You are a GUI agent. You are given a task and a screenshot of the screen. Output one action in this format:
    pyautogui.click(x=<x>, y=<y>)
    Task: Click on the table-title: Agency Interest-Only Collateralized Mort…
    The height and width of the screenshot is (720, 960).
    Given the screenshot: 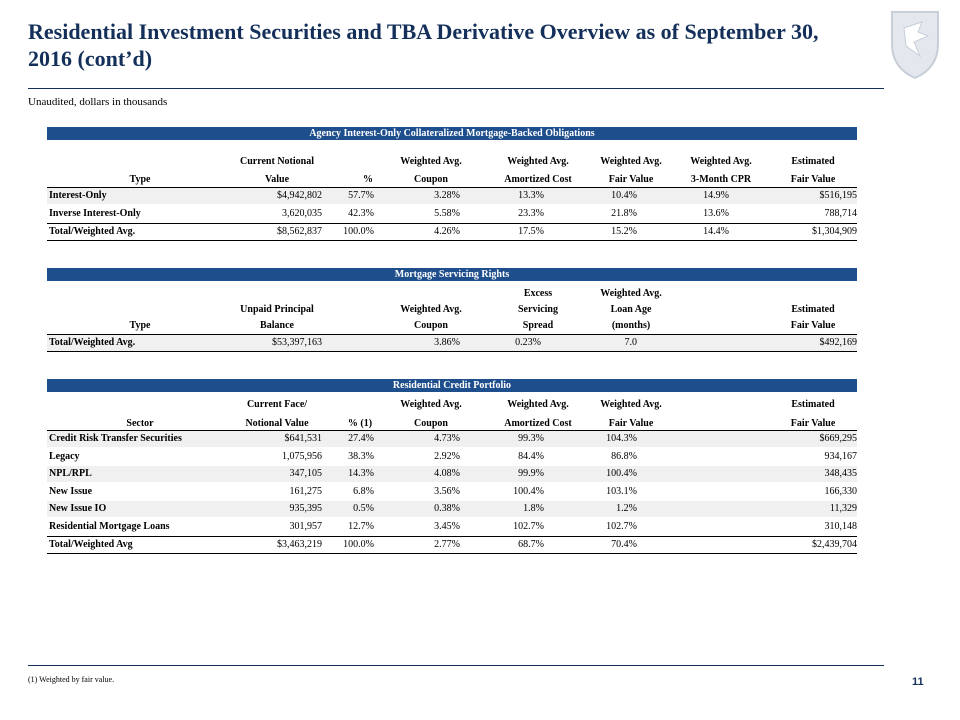 What is the action you would take?
    pyautogui.click(x=452, y=133)
    